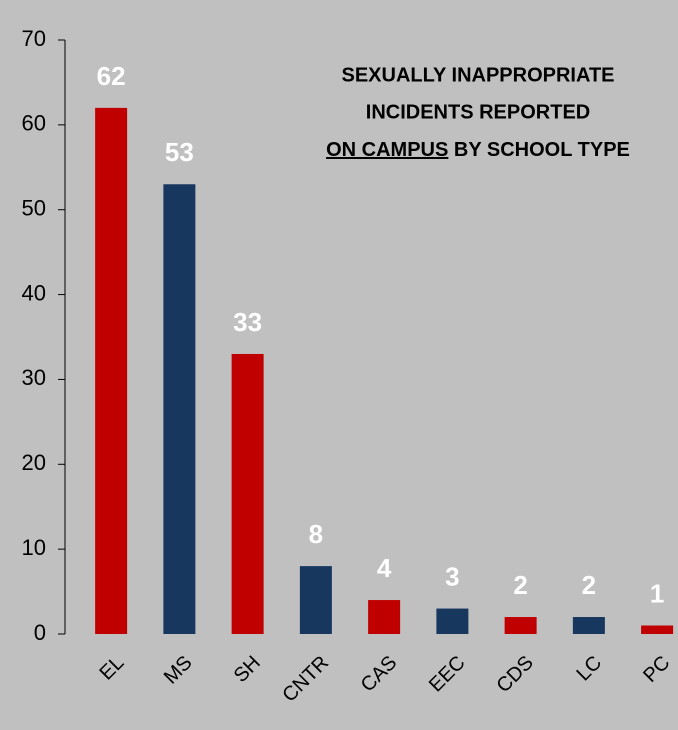 This screenshot has width=678, height=730. I want to click on value-label: 62, so click(111, 76).